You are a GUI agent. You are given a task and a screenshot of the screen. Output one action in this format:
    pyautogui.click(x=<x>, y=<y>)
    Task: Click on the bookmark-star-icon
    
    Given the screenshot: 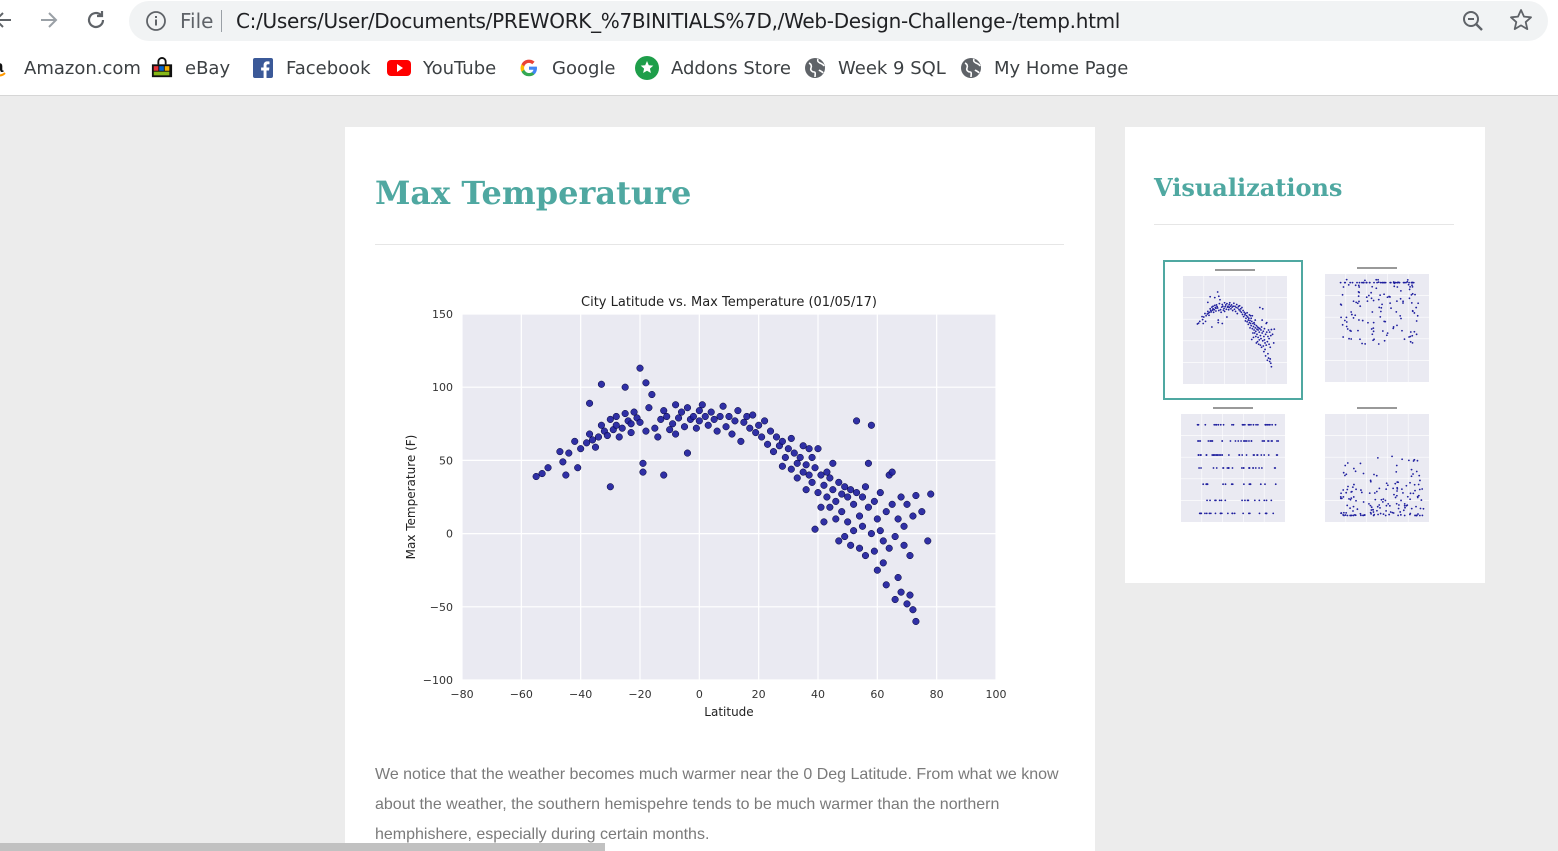 What is the action you would take?
    pyautogui.click(x=1521, y=20)
    